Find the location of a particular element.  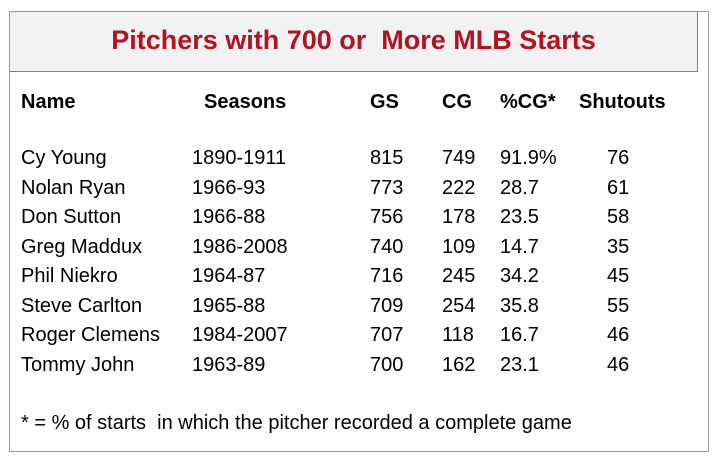

column-header-pct-cg: %CG* is located at coordinates (528, 102).